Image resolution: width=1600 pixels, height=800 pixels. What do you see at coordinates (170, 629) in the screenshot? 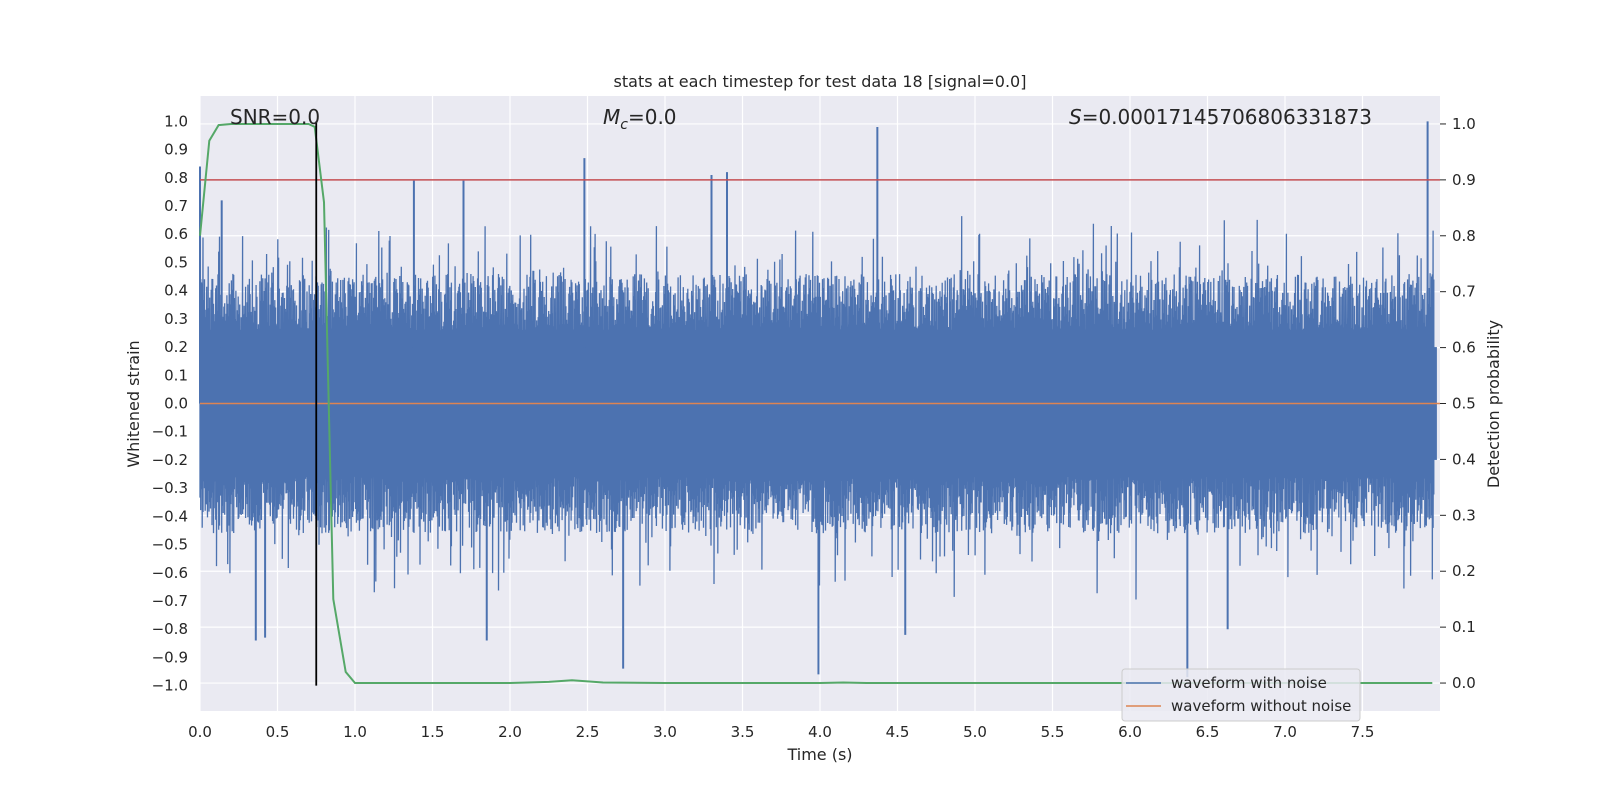
I see `left-y-tick-label: −0.8` at bounding box center [170, 629].